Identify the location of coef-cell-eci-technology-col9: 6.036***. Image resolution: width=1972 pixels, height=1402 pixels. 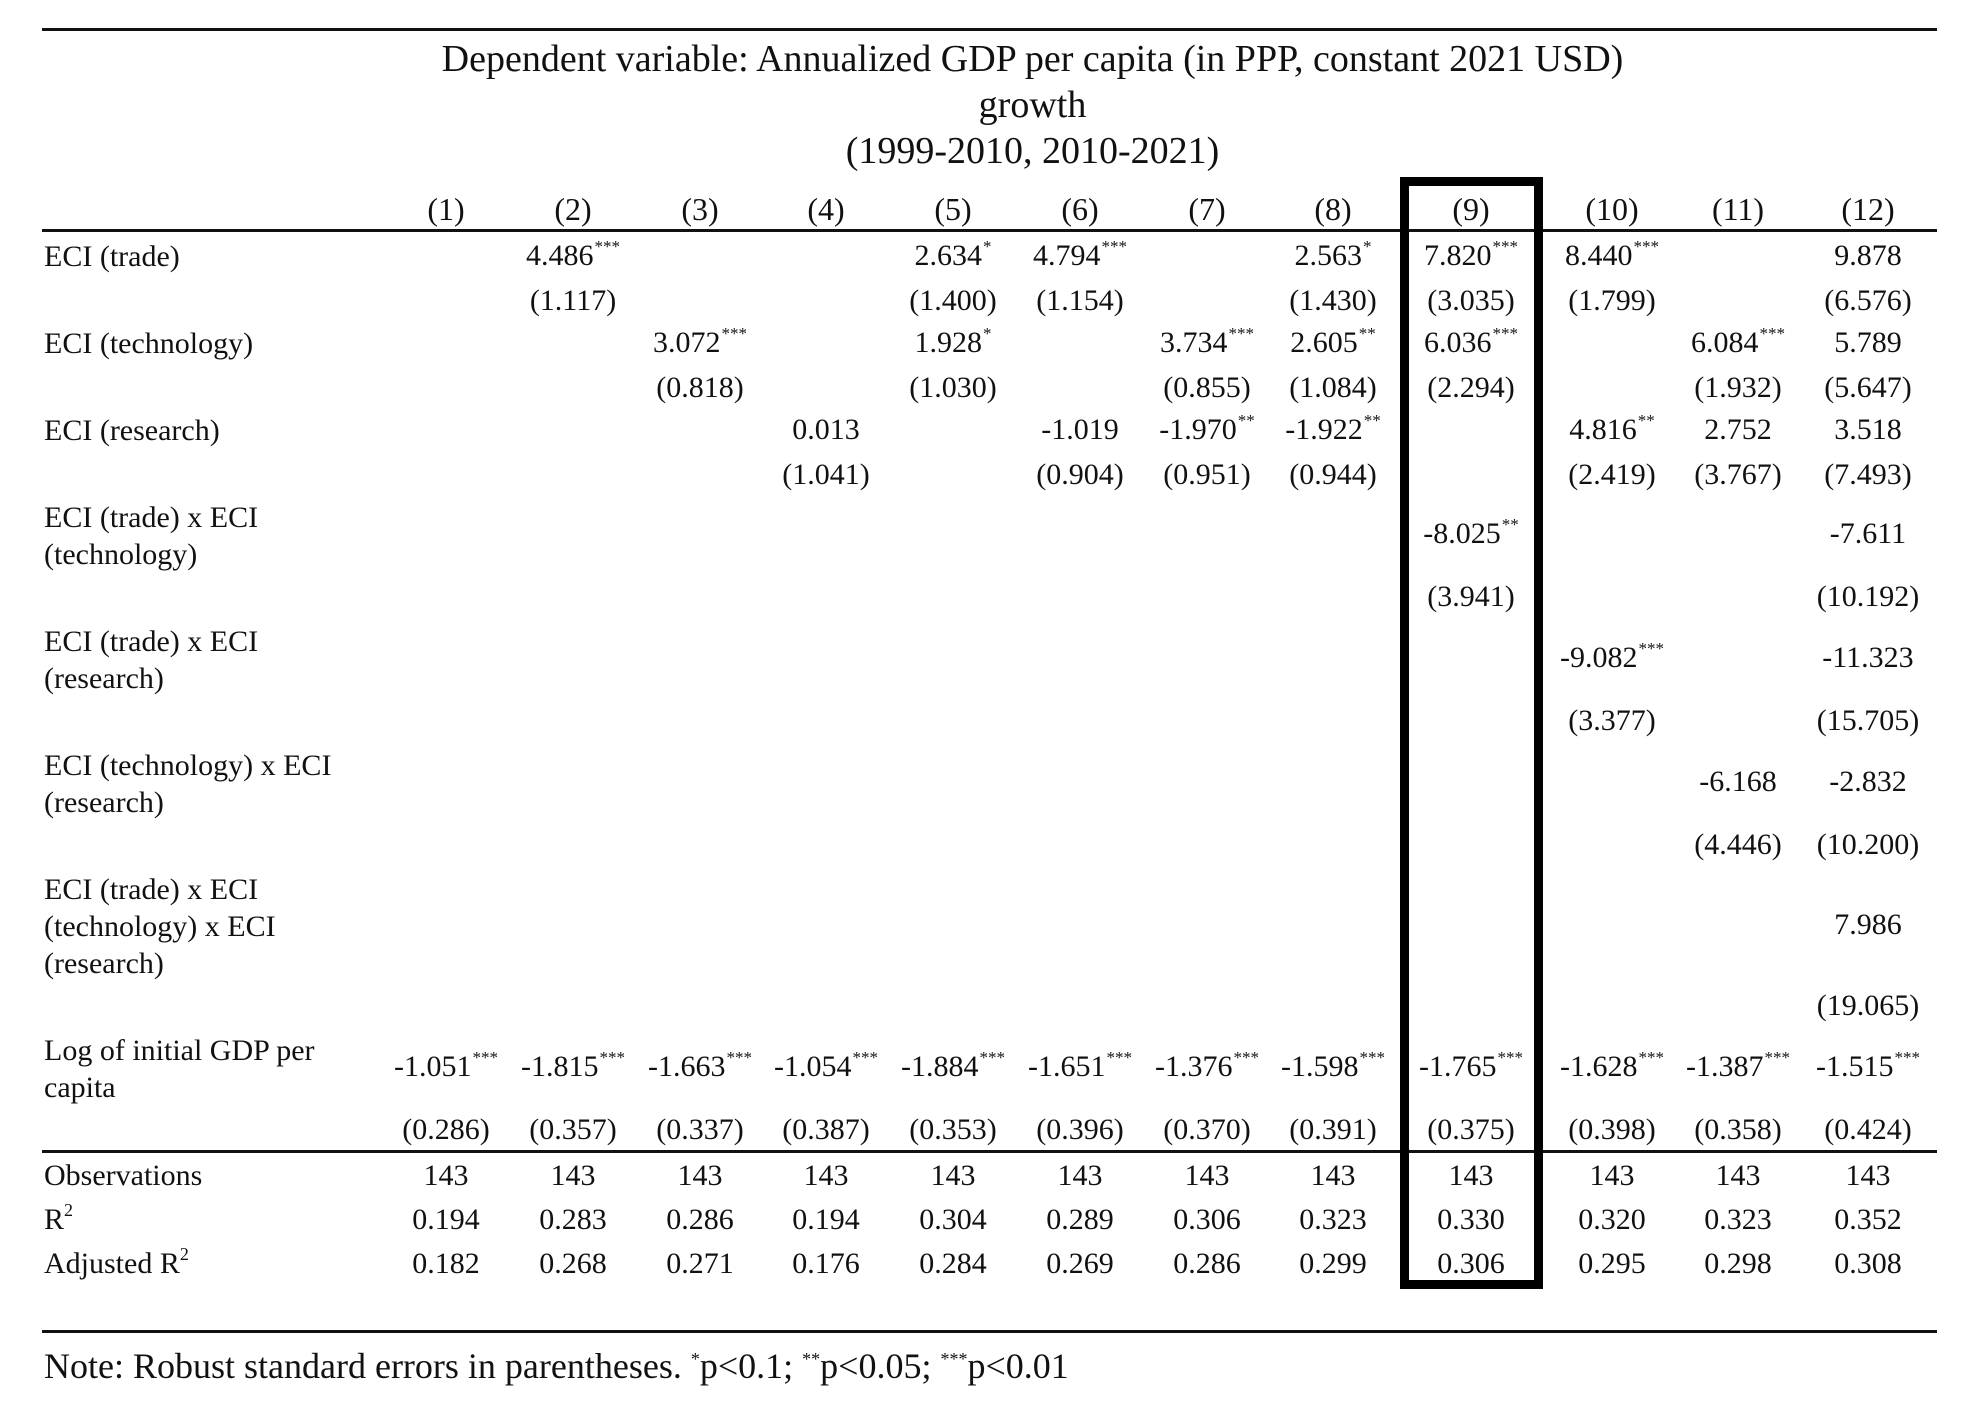
(1471, 343).